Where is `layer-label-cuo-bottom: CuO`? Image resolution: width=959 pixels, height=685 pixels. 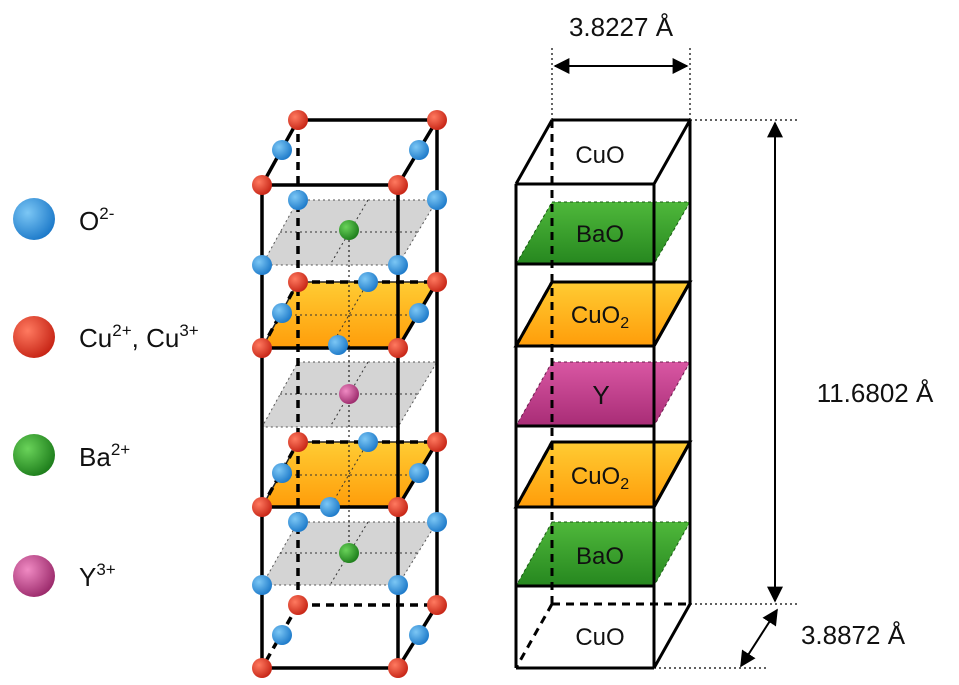 layer-label-cuo-bottom: CuO is located at coordinates (599, 637).